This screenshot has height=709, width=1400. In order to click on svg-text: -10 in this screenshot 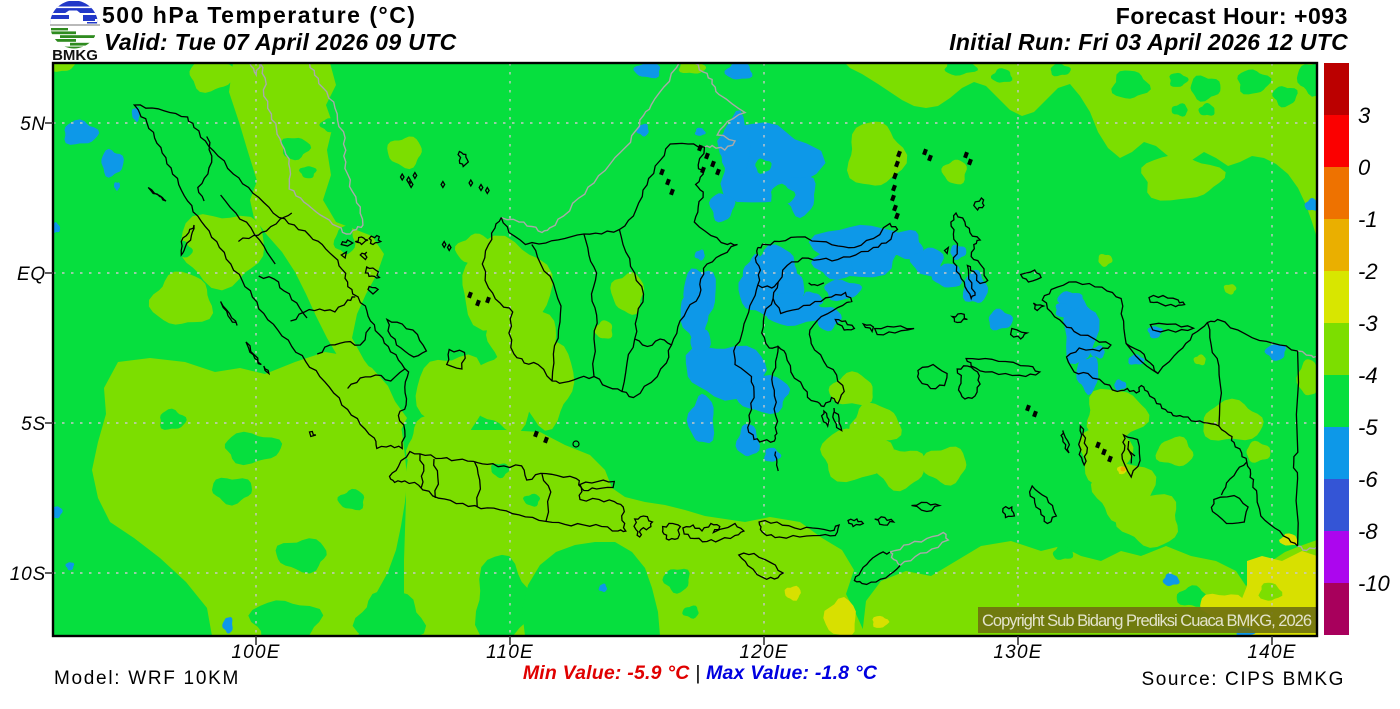, I will do `click(1374, 583)`.